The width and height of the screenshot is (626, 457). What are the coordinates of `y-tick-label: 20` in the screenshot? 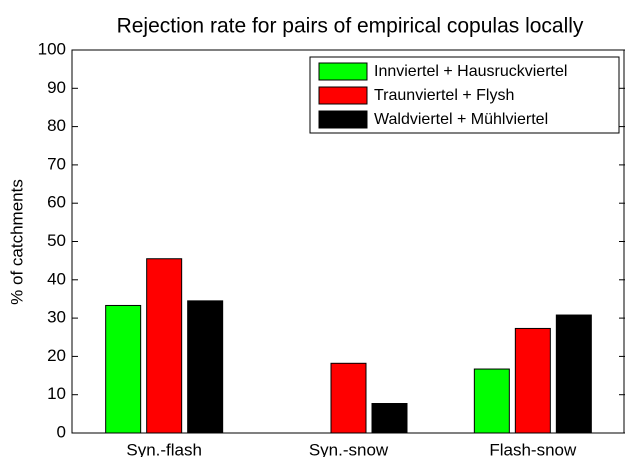 It's located at (56, 355).